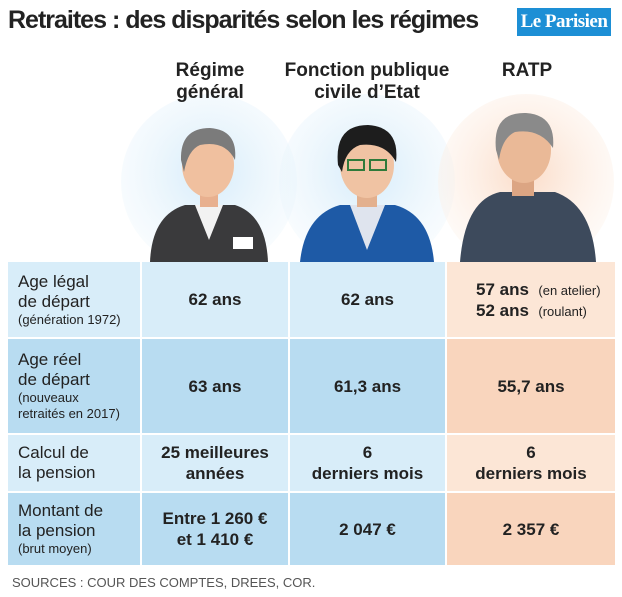 Image resolution: width=622 pixels, height=597 pixels. I want to click on row-label: Age légal de départ (génération 1972), so click(74, 299).